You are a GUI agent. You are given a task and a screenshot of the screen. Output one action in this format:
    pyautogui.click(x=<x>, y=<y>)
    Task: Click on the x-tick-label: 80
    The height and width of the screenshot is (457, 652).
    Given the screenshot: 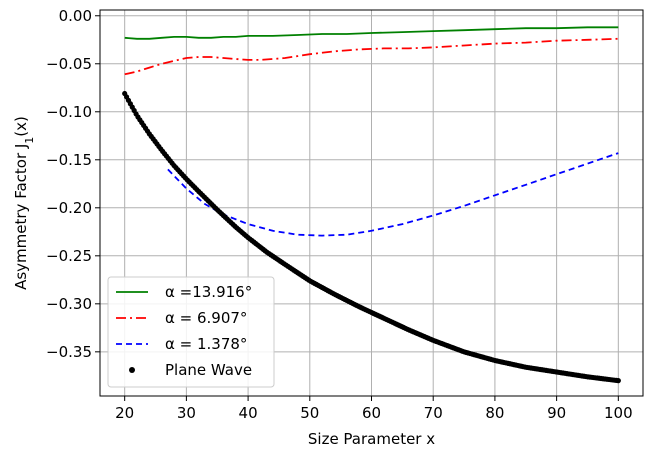 What is the action you would take?
    pyautogui.click(x=494, y=413)
    